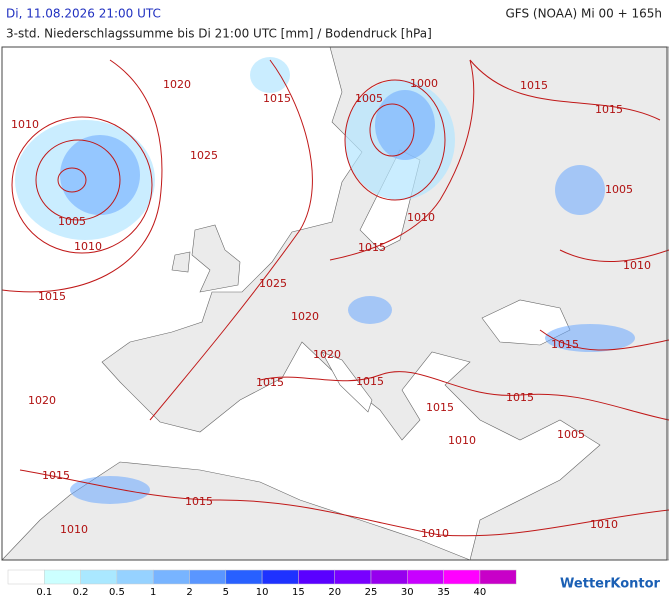 The height and width of the screenshot is (600, 669). What do you see at coordinates (443, 592) in the screenshot?
I see `legend-label: 35` at bounding box center [443, 592].